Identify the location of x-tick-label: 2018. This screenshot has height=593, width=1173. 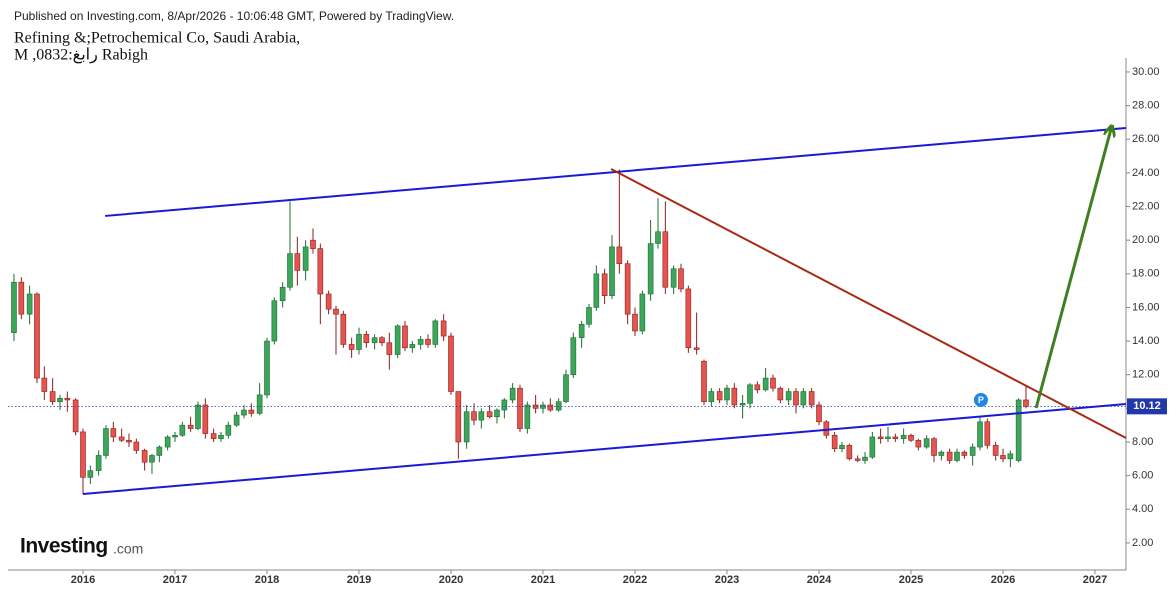
(267, 580).